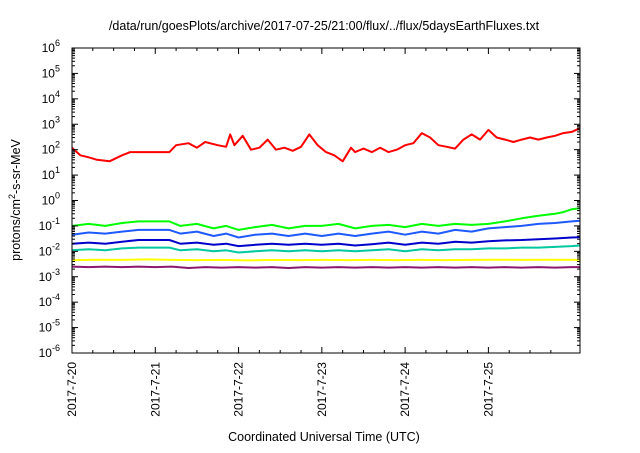 The width and height of the screenshot is (640, 453). I want to click on y-tick-label: 10⁻³, so click(49, 275).